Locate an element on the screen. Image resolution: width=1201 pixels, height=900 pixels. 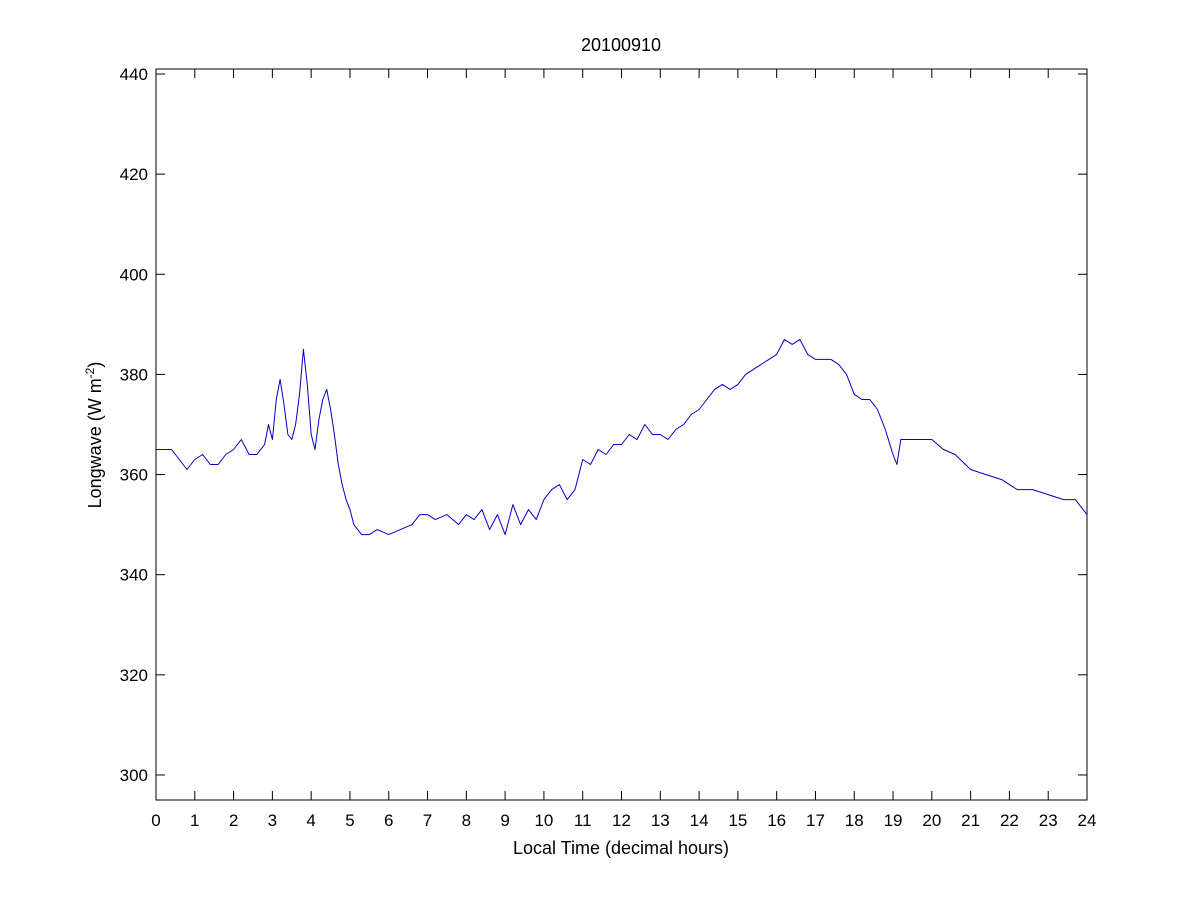
x-tick-label: 6 is located at coordinates (388, 820).